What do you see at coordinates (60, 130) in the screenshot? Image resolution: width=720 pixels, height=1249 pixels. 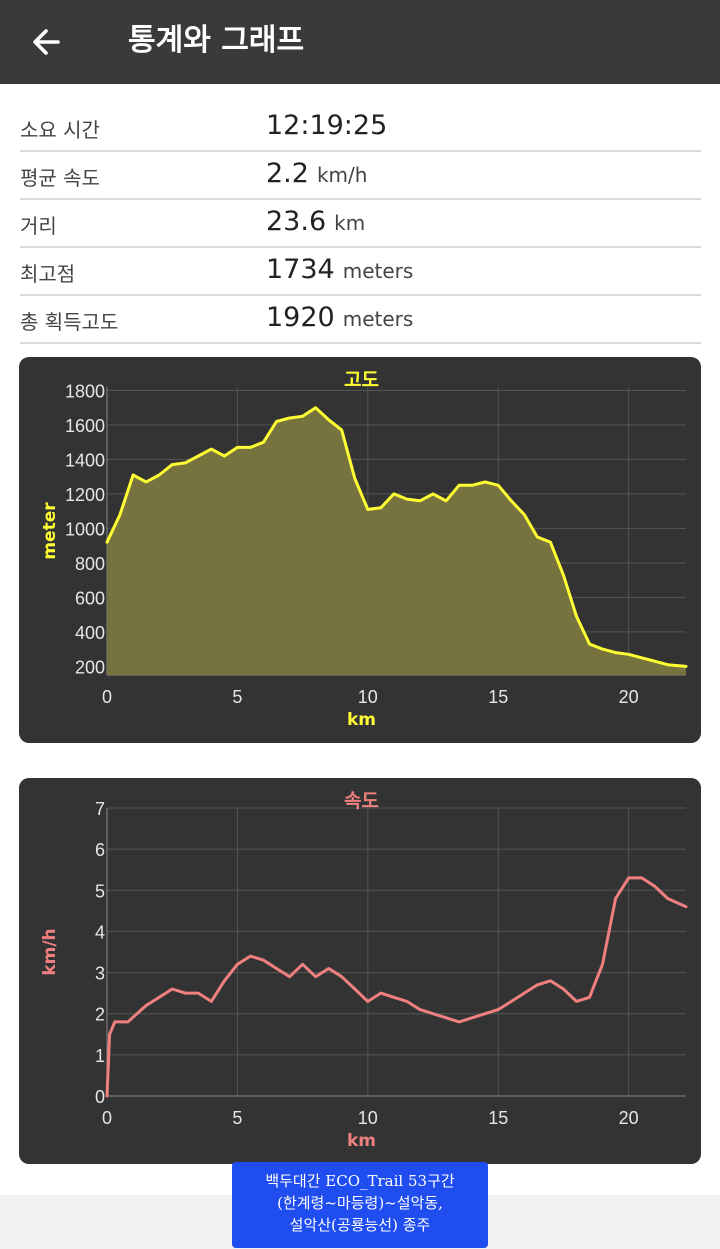 I see `stat-label: 소요 시간` at bounding box center [60, 130].